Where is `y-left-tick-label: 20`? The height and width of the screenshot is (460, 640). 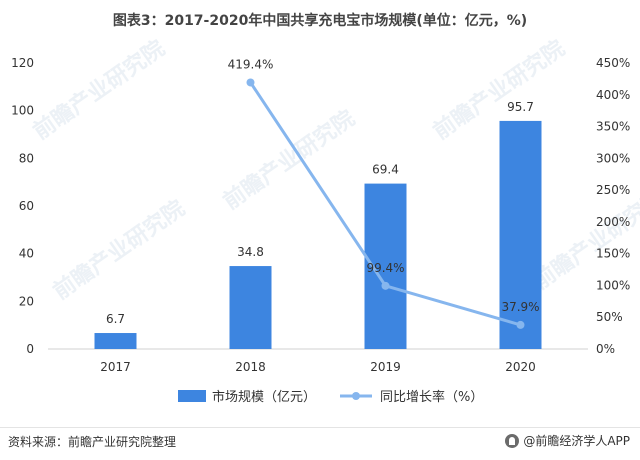
y-left-tick-label: 20 is located at coordinates (26, 301).